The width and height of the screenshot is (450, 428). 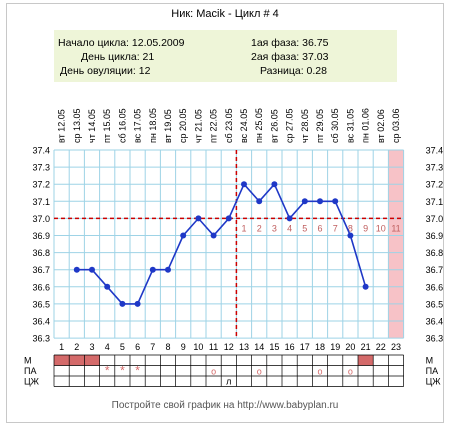 I want to click on day-number: 15, so click(x=274, y=347).